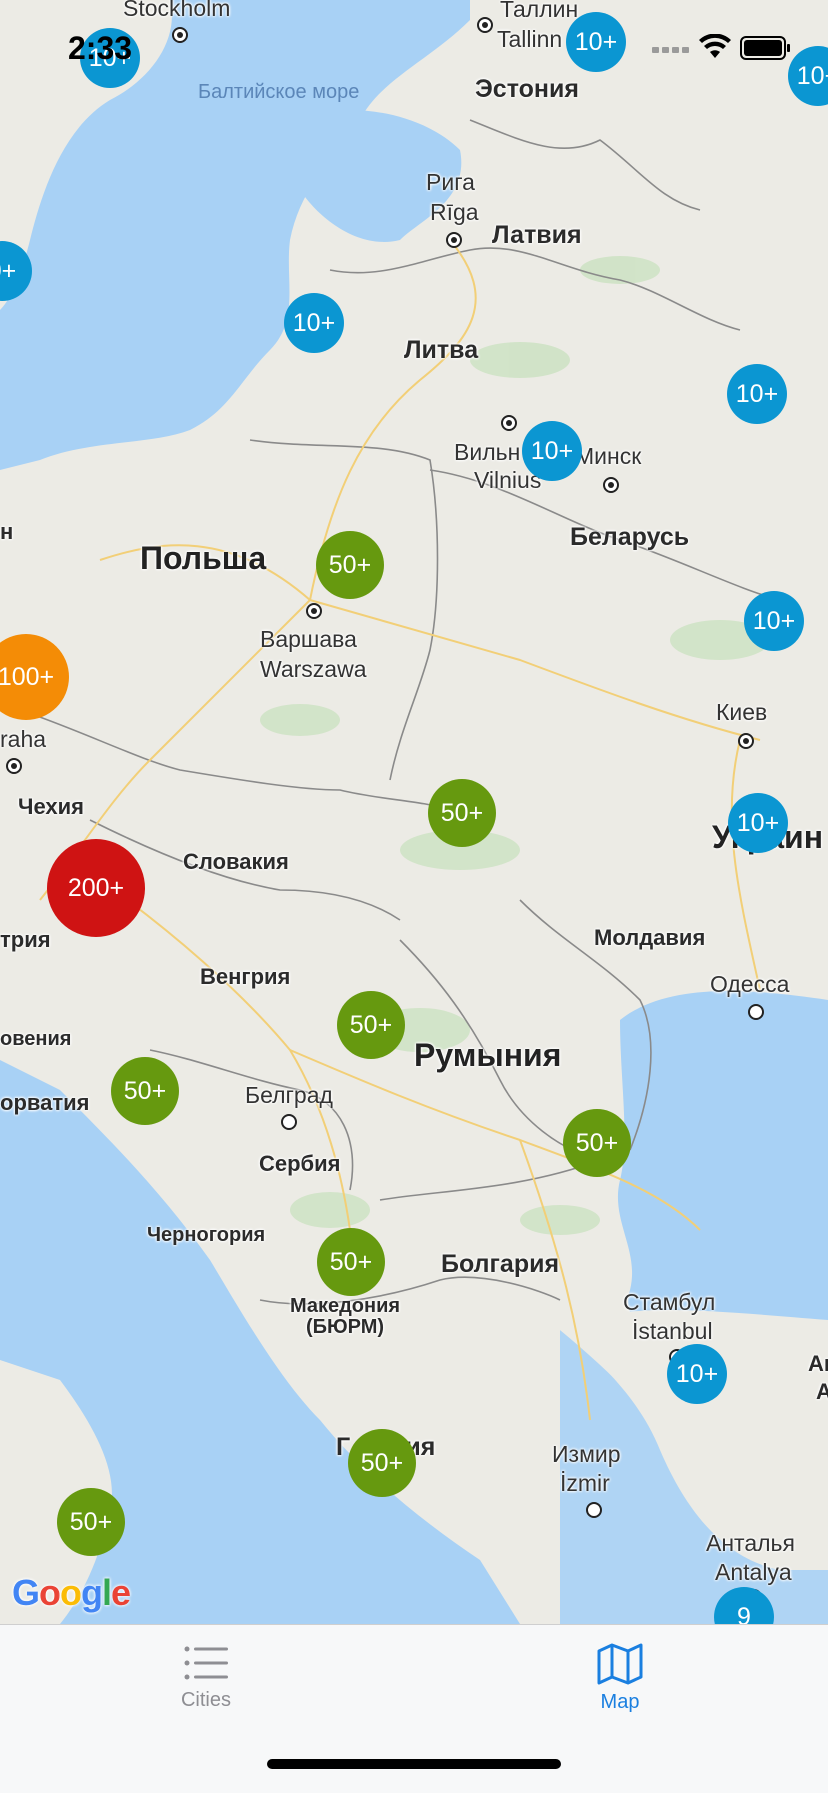  Describe the element at coordinates (753, 1572) in the screenshot. I see `antalya-label: Antalya` at that location.